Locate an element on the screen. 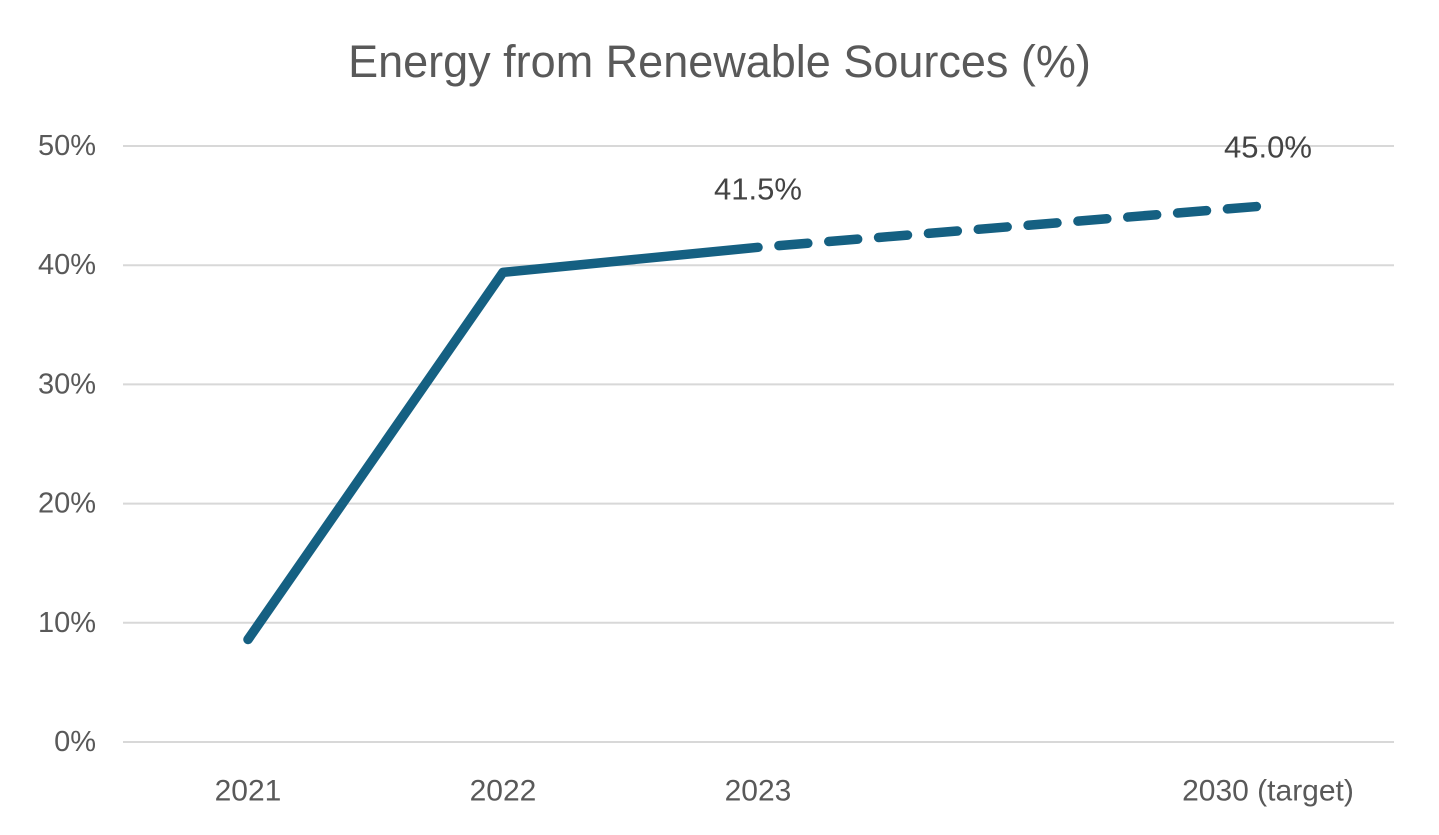  data-label: 41.5% is located at coordinates (758, 188).